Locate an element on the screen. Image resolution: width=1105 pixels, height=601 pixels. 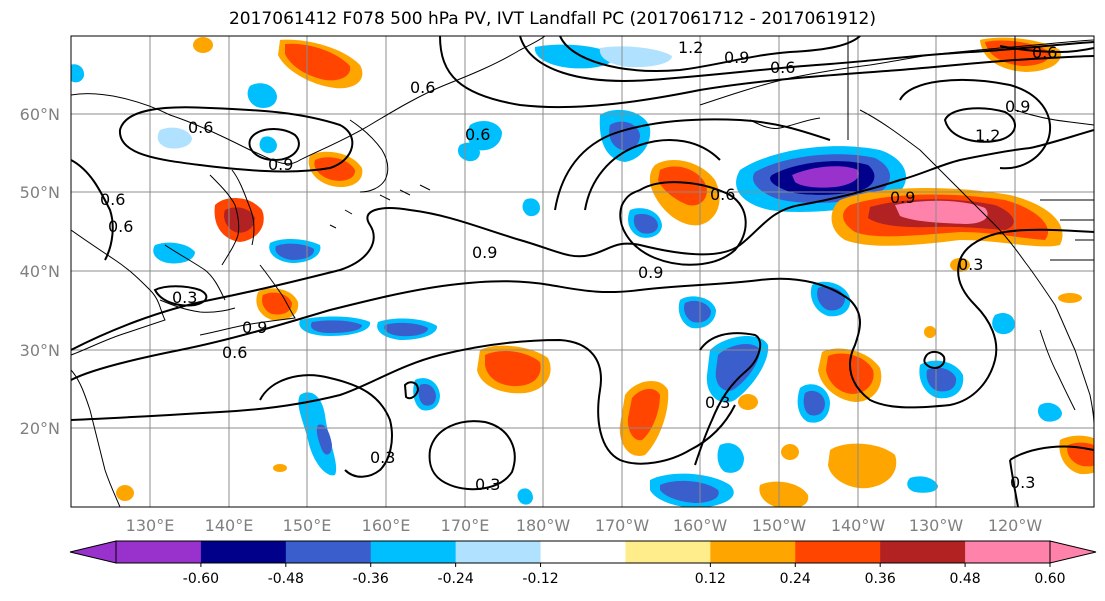
lat-label: 40°N is located at coordinates (40, 271).